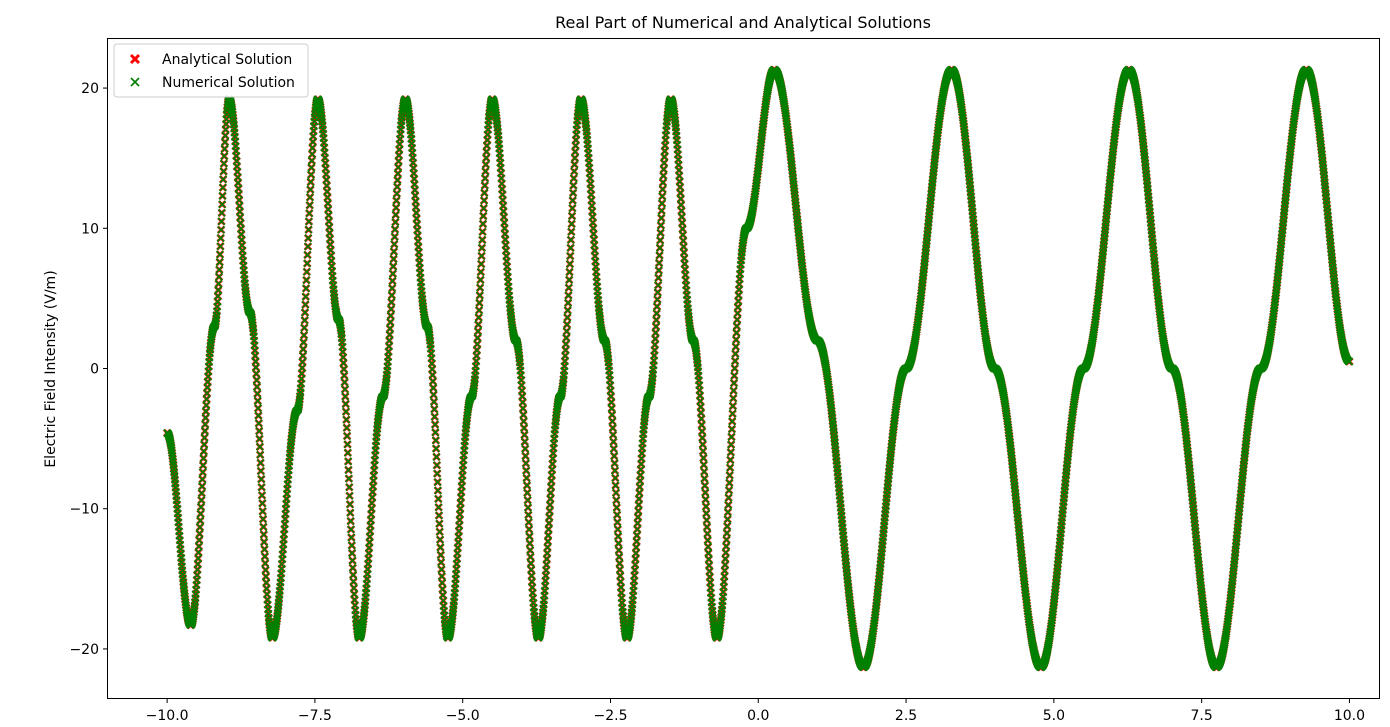 The width and height of the screenshot is (1390, 727). I want to click on x-tick-label: 0.0, so click(758, 716).